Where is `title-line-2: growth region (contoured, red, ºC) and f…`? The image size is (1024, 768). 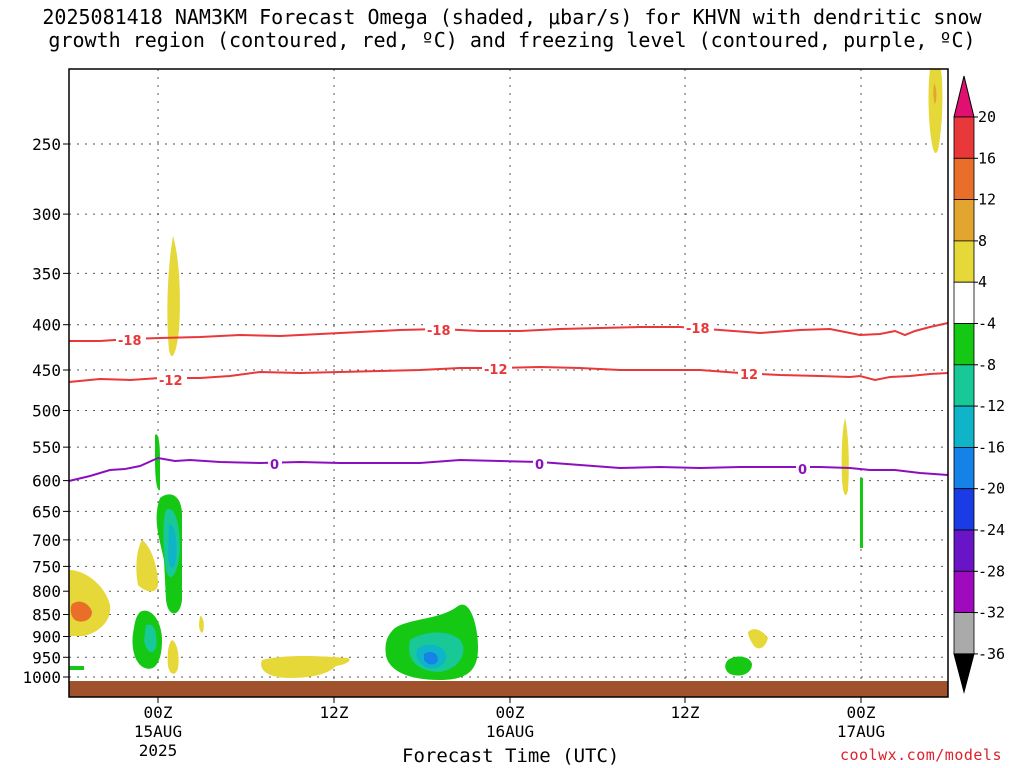
title-line-2: growth region (contoured, red, ºC) and f… is located at coordinates (512, 40).